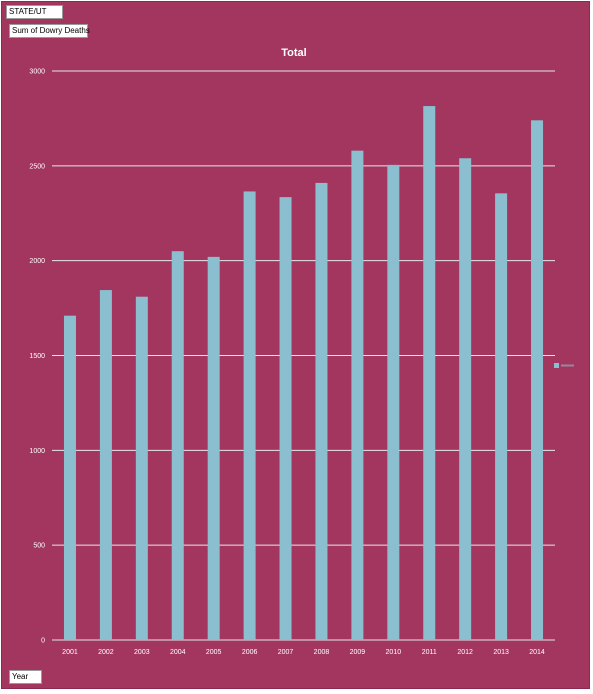 The width and height of the screenshot is (593, 694). What do you see at coordinates (25, 677) in the screenshot?
I see `year-axis-field-button: Year` at bounding box center [25, 677].